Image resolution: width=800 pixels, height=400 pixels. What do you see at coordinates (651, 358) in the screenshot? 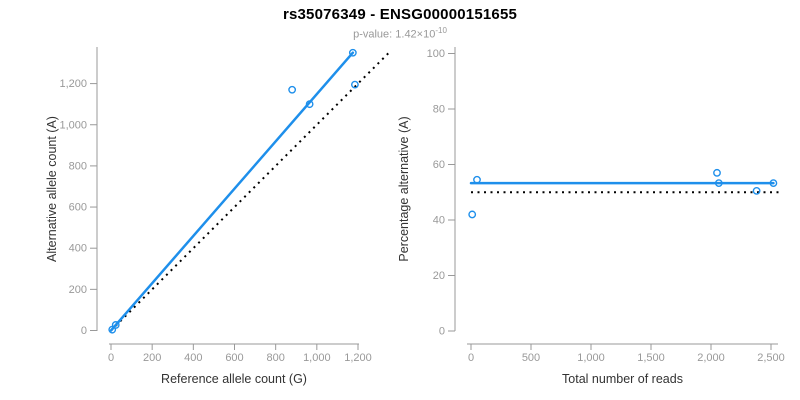
I see `x-tick-label: 1,500` at bounding box center [651, 358].